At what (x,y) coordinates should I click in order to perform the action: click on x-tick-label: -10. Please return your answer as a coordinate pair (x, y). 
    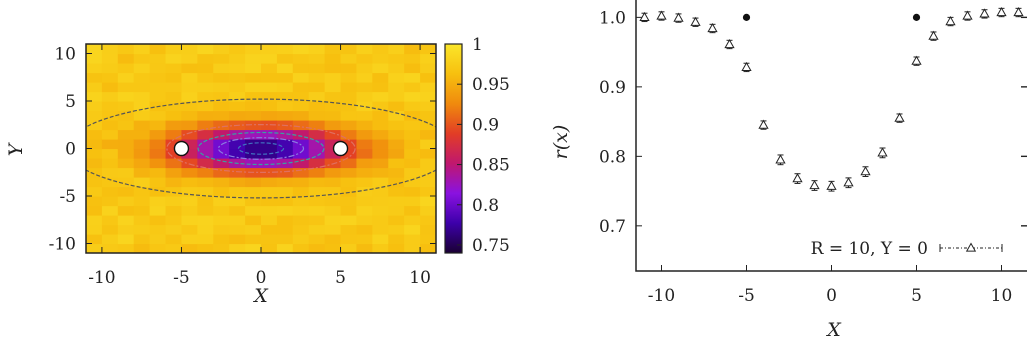
    Looking at the image, I should click on (101, 278).